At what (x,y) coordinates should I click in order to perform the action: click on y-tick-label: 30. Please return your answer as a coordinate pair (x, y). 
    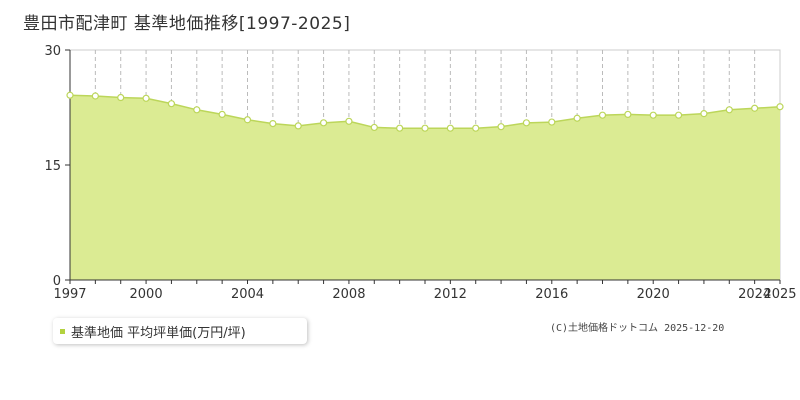
    Looking at the image, I should click on (52, 51).